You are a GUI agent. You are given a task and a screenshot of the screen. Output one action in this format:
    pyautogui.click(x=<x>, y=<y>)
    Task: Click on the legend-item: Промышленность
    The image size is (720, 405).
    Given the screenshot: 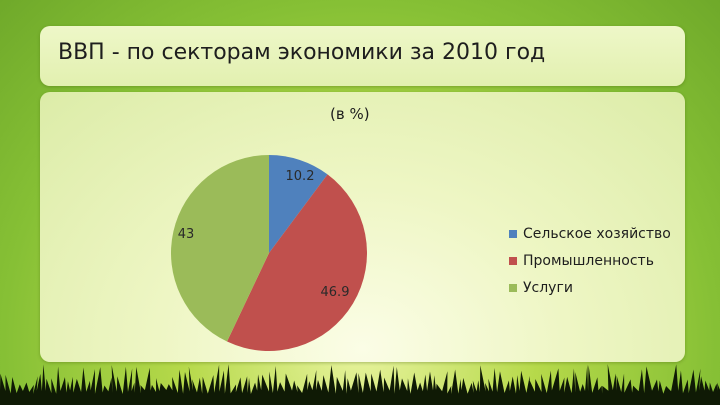 What is the action you would take?
    pyautogui.click(x=609, y=260)
    